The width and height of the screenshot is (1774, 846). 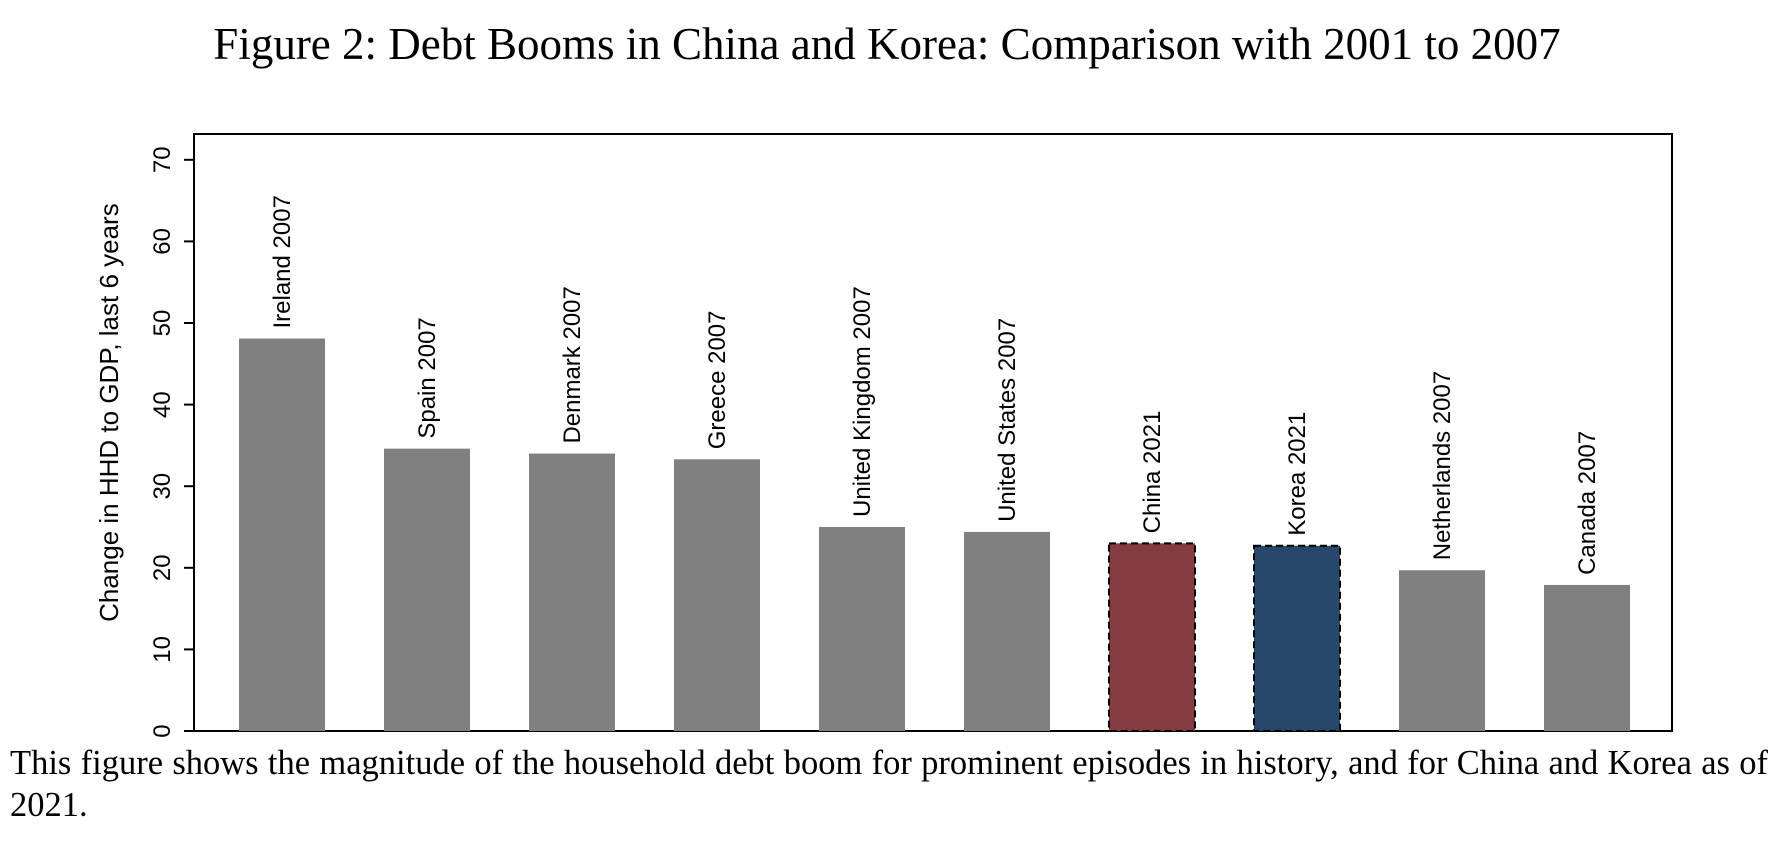 I want to click on bar-denmark-2007, so click(x=572, y=592).